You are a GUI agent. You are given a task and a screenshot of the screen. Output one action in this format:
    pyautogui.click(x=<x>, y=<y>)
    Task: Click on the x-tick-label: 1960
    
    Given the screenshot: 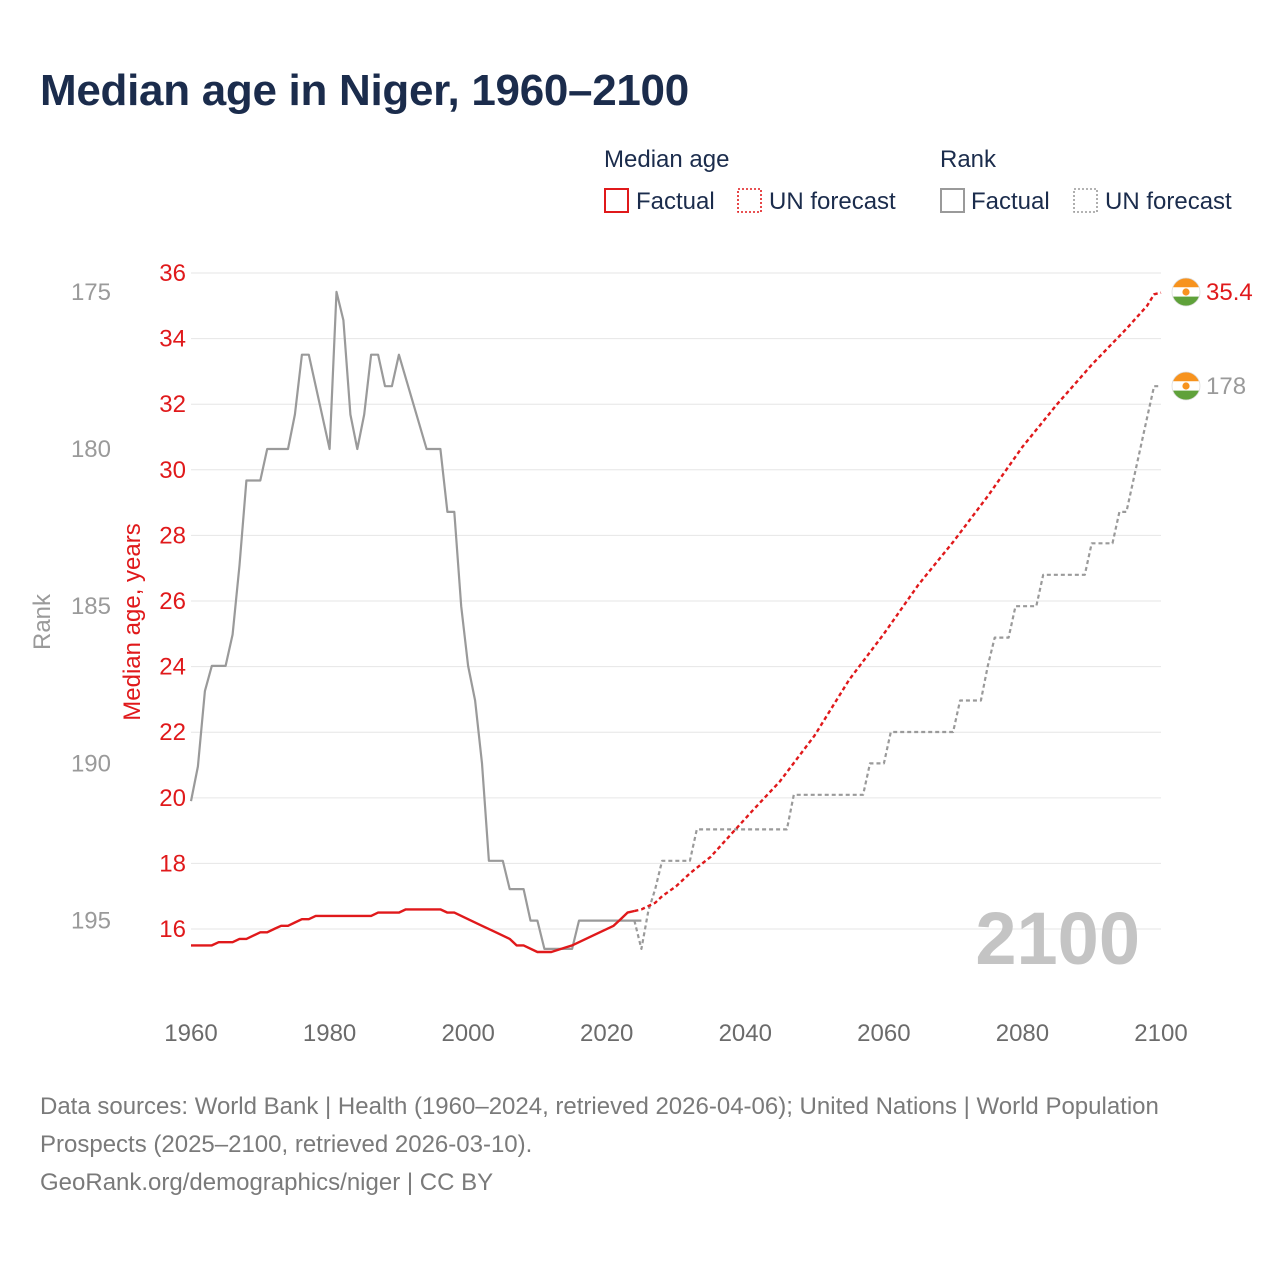 What is the action you would take?
    pyautogui.click(x=190, y=1033)
    